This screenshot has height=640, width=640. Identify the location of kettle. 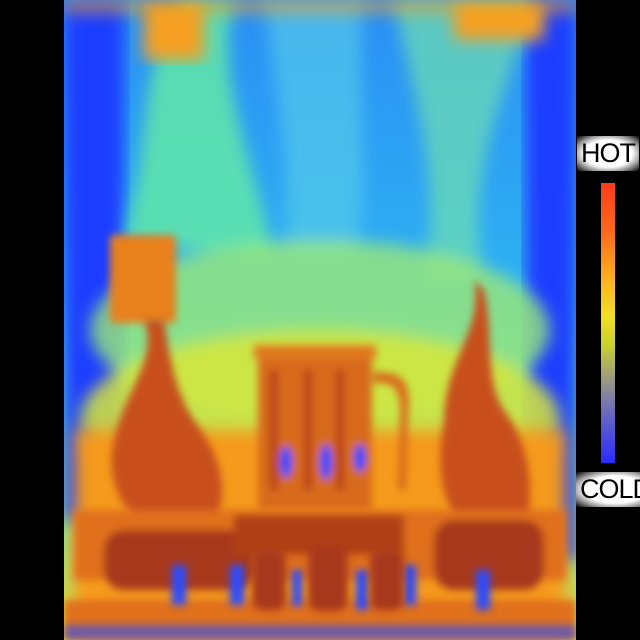
(331, 427).